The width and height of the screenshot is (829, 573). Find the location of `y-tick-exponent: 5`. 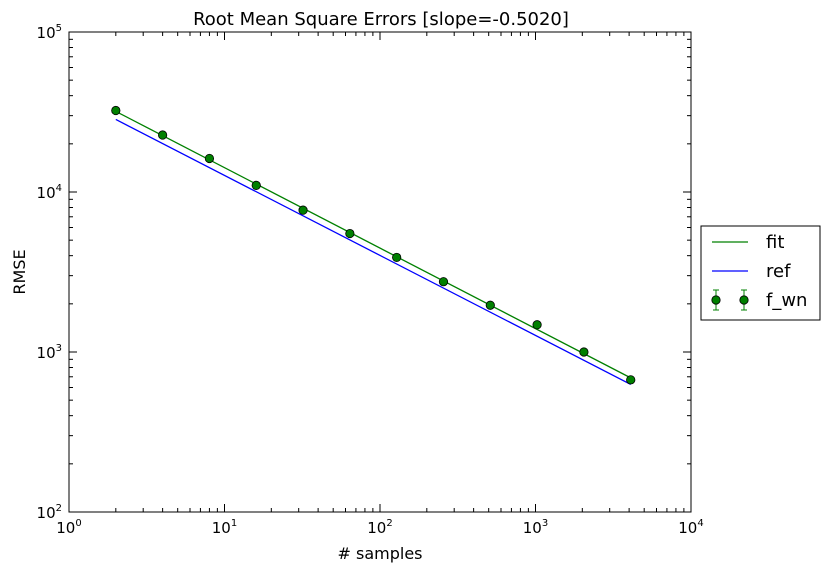

y-tick-exponent: 5 is located at coordinates (59, 28).